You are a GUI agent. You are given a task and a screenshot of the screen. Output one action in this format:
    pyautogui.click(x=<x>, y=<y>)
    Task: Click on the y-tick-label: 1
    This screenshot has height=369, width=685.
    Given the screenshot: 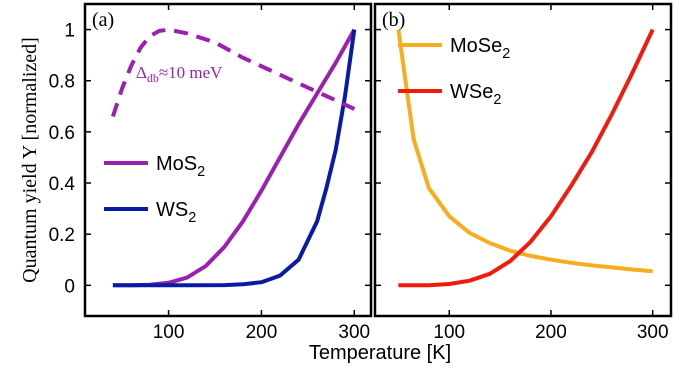 What is the action you would take?
    pyautogui.click(x=69, y=31)
    